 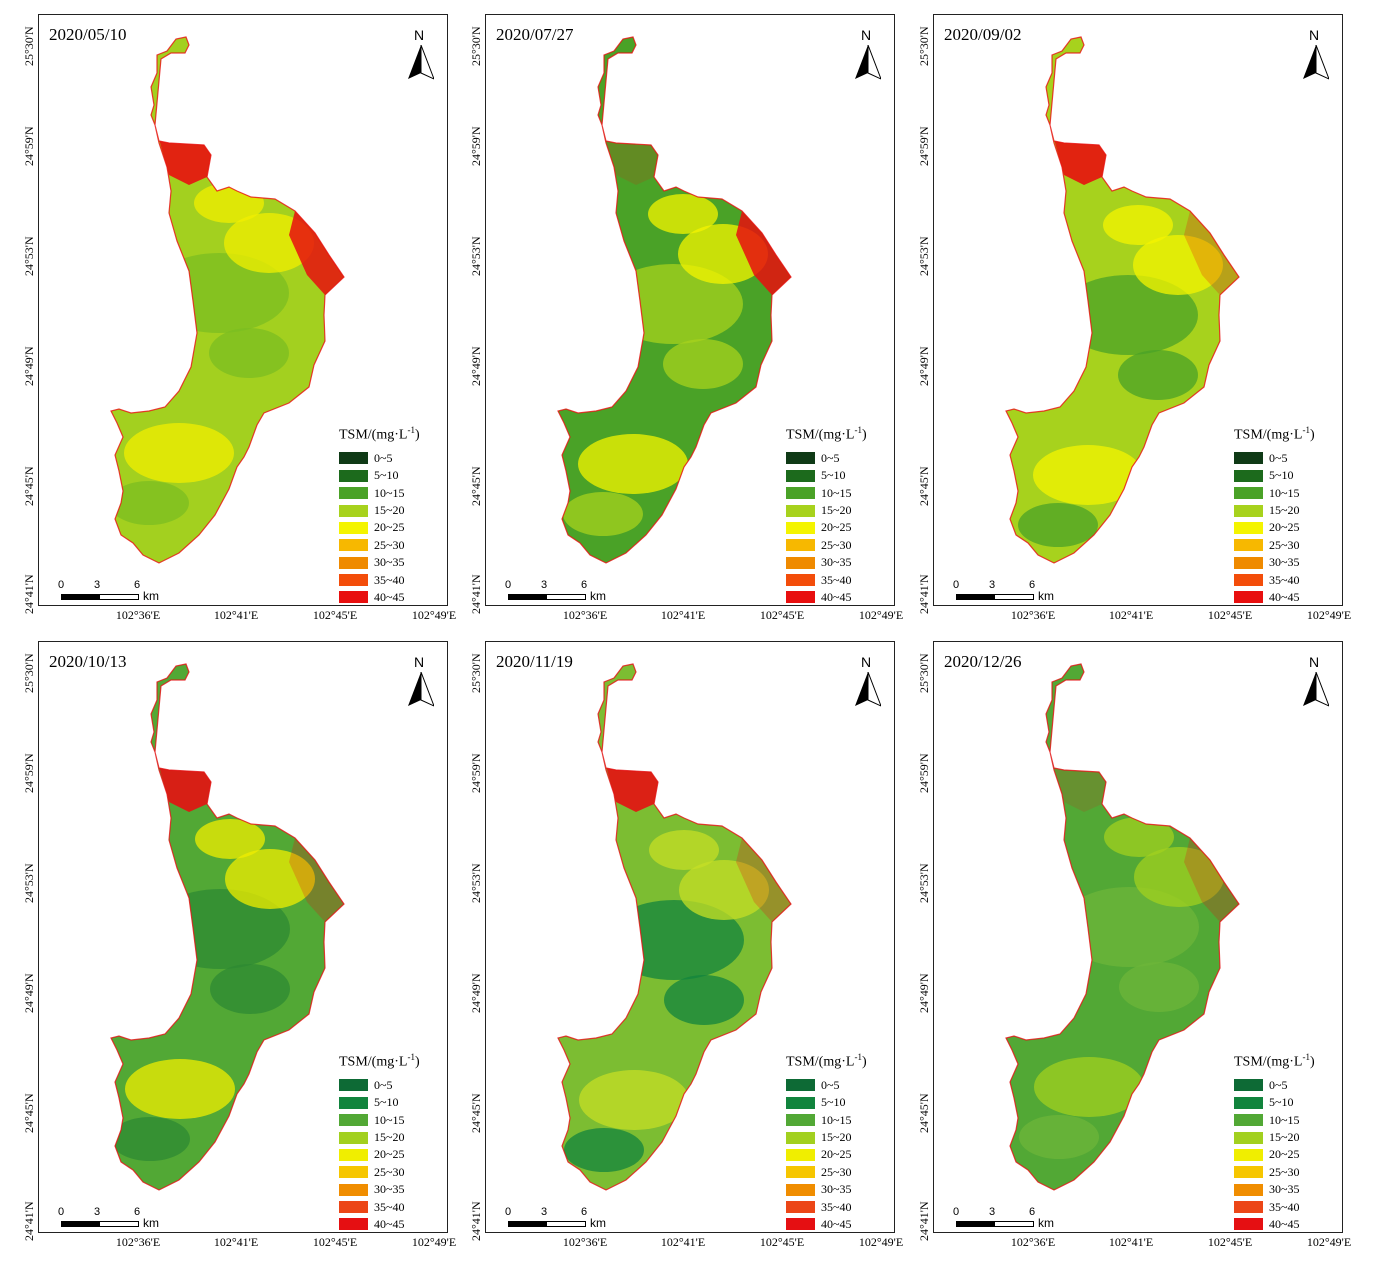 What do you see at coordinates (389, 1154) in the screenshot?
I see `legend-label: 20~25` at bounding box center [389, 1154].